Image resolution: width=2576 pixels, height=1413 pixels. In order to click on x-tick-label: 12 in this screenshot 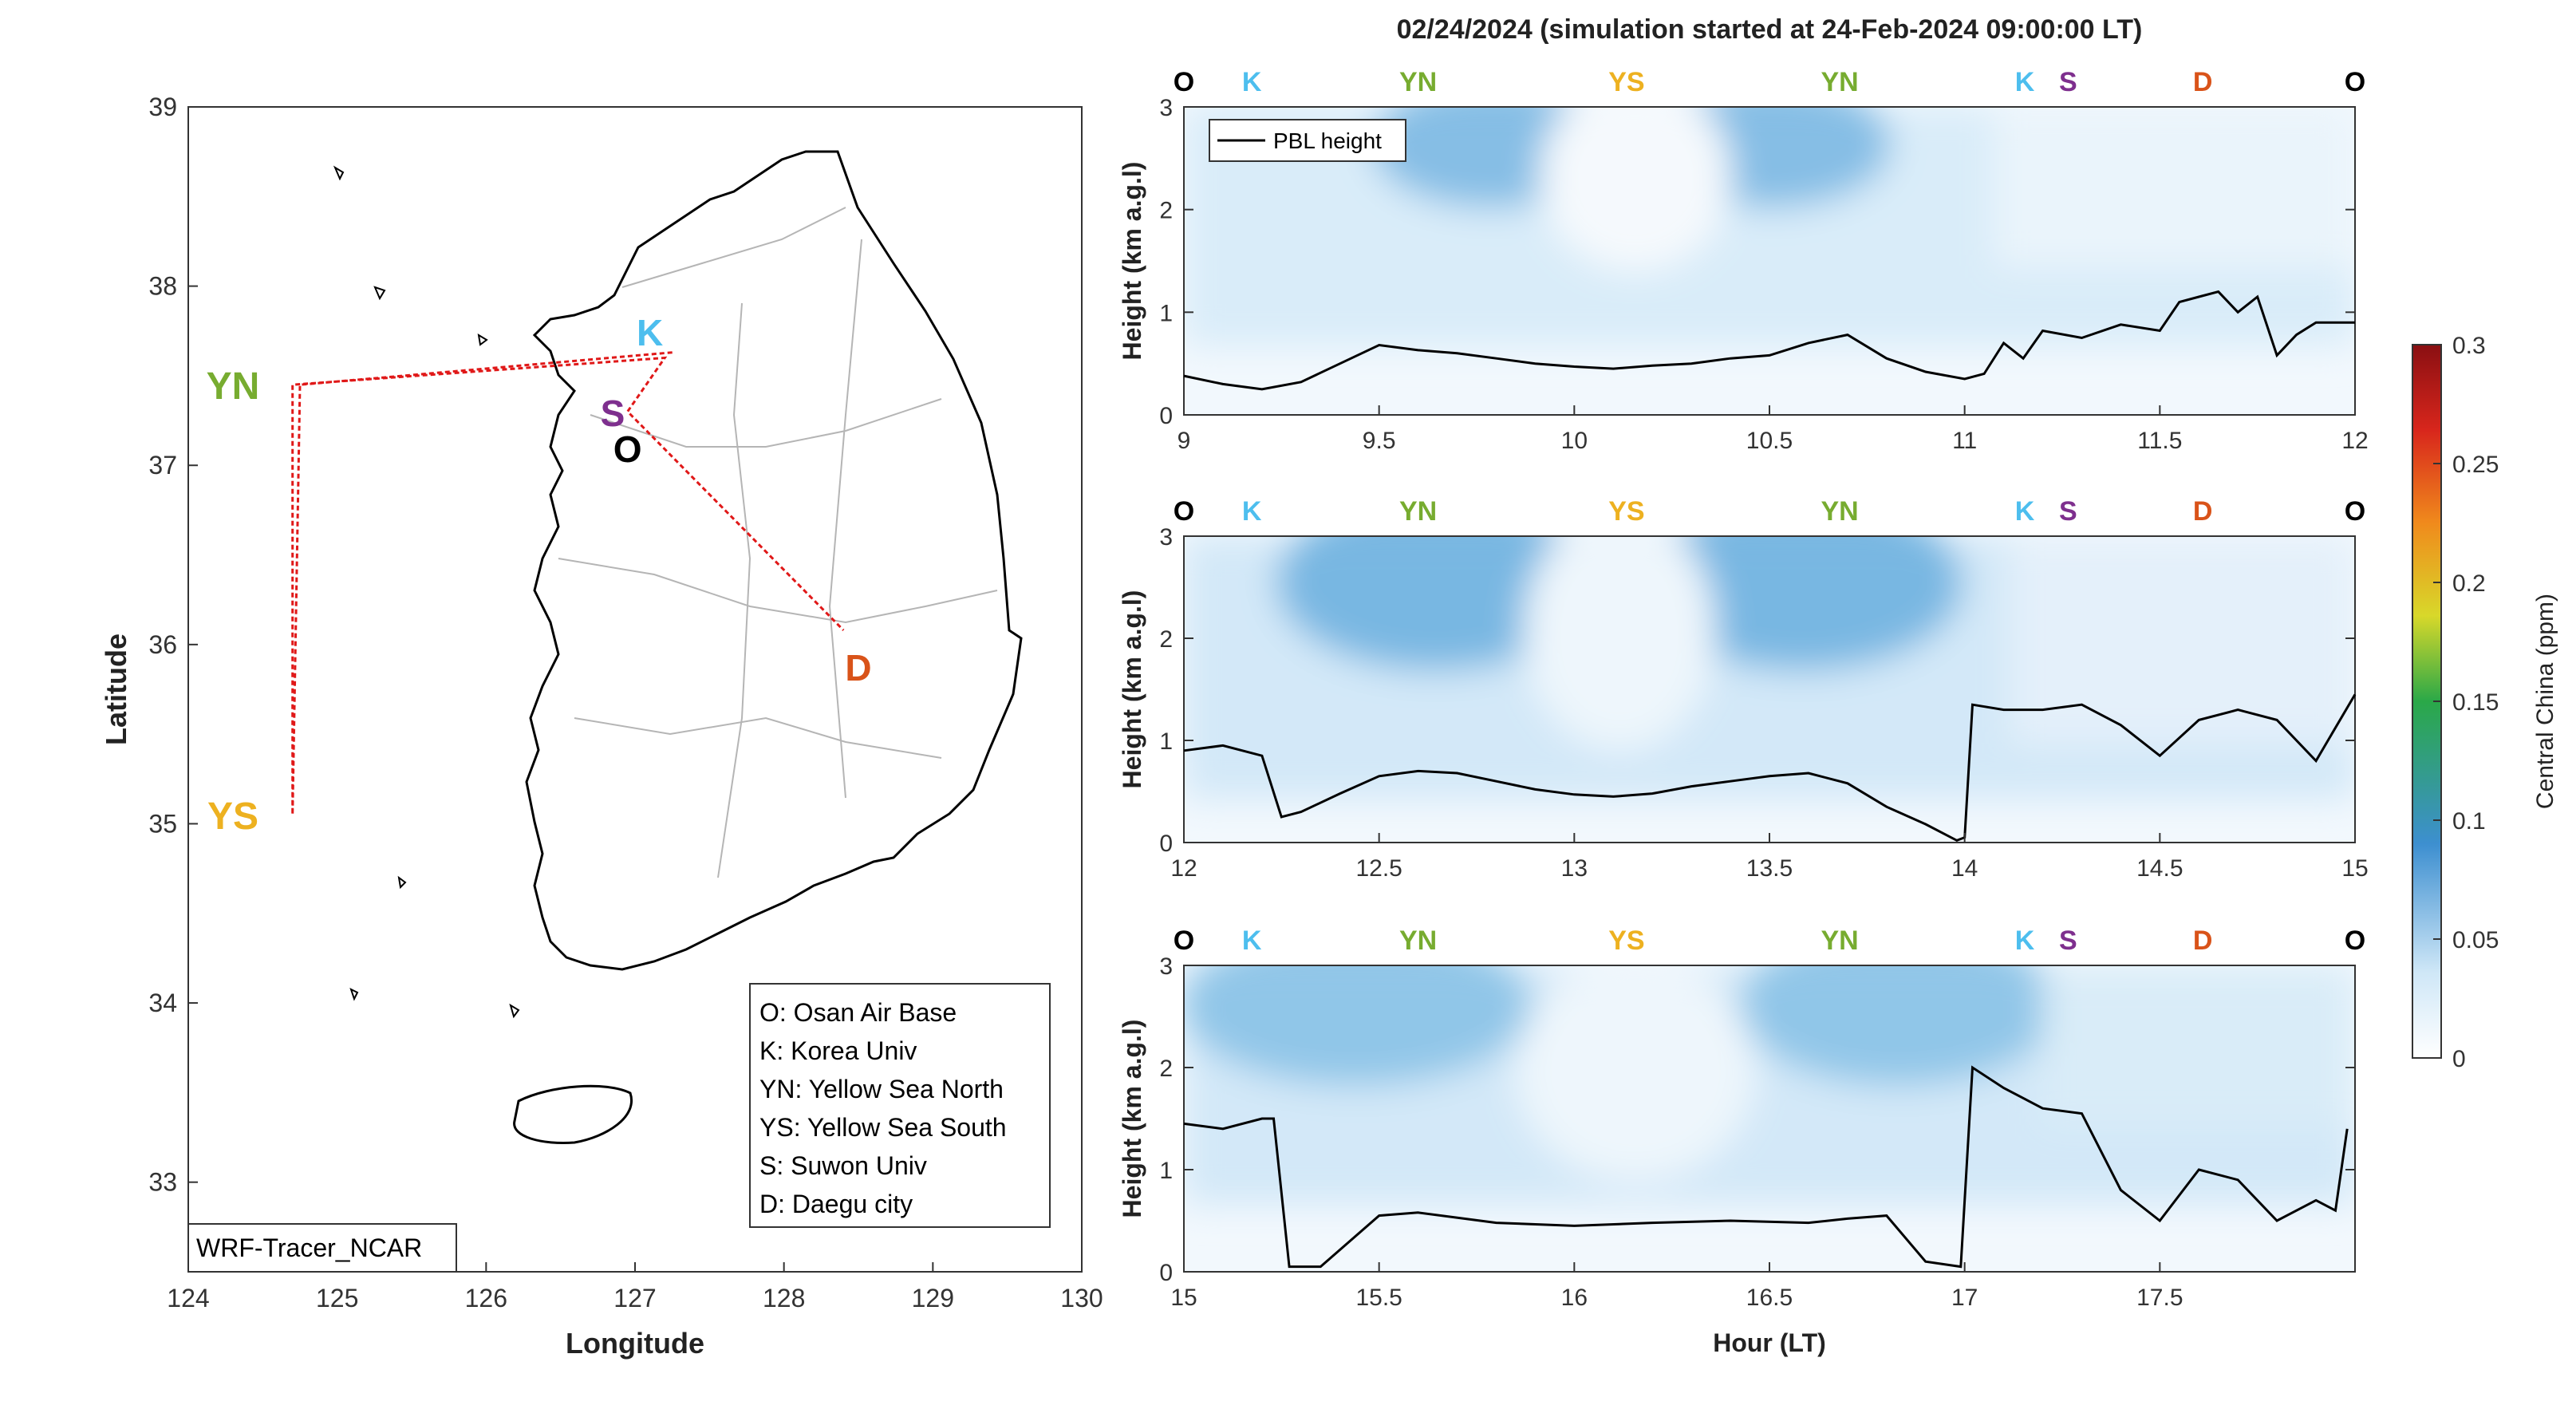, I will do `click(2354, 441)`.